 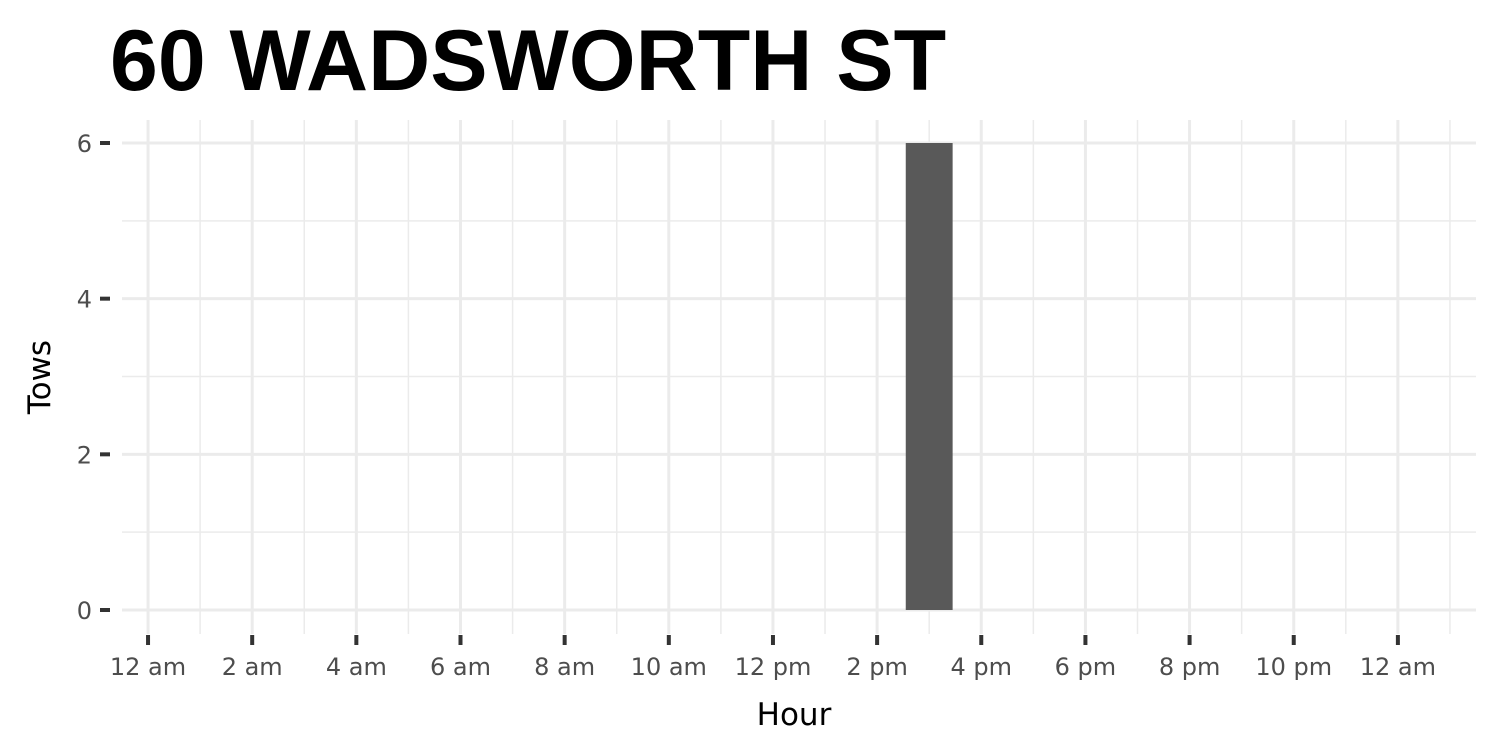 I want to click on bars, so click(x=929, y=376).